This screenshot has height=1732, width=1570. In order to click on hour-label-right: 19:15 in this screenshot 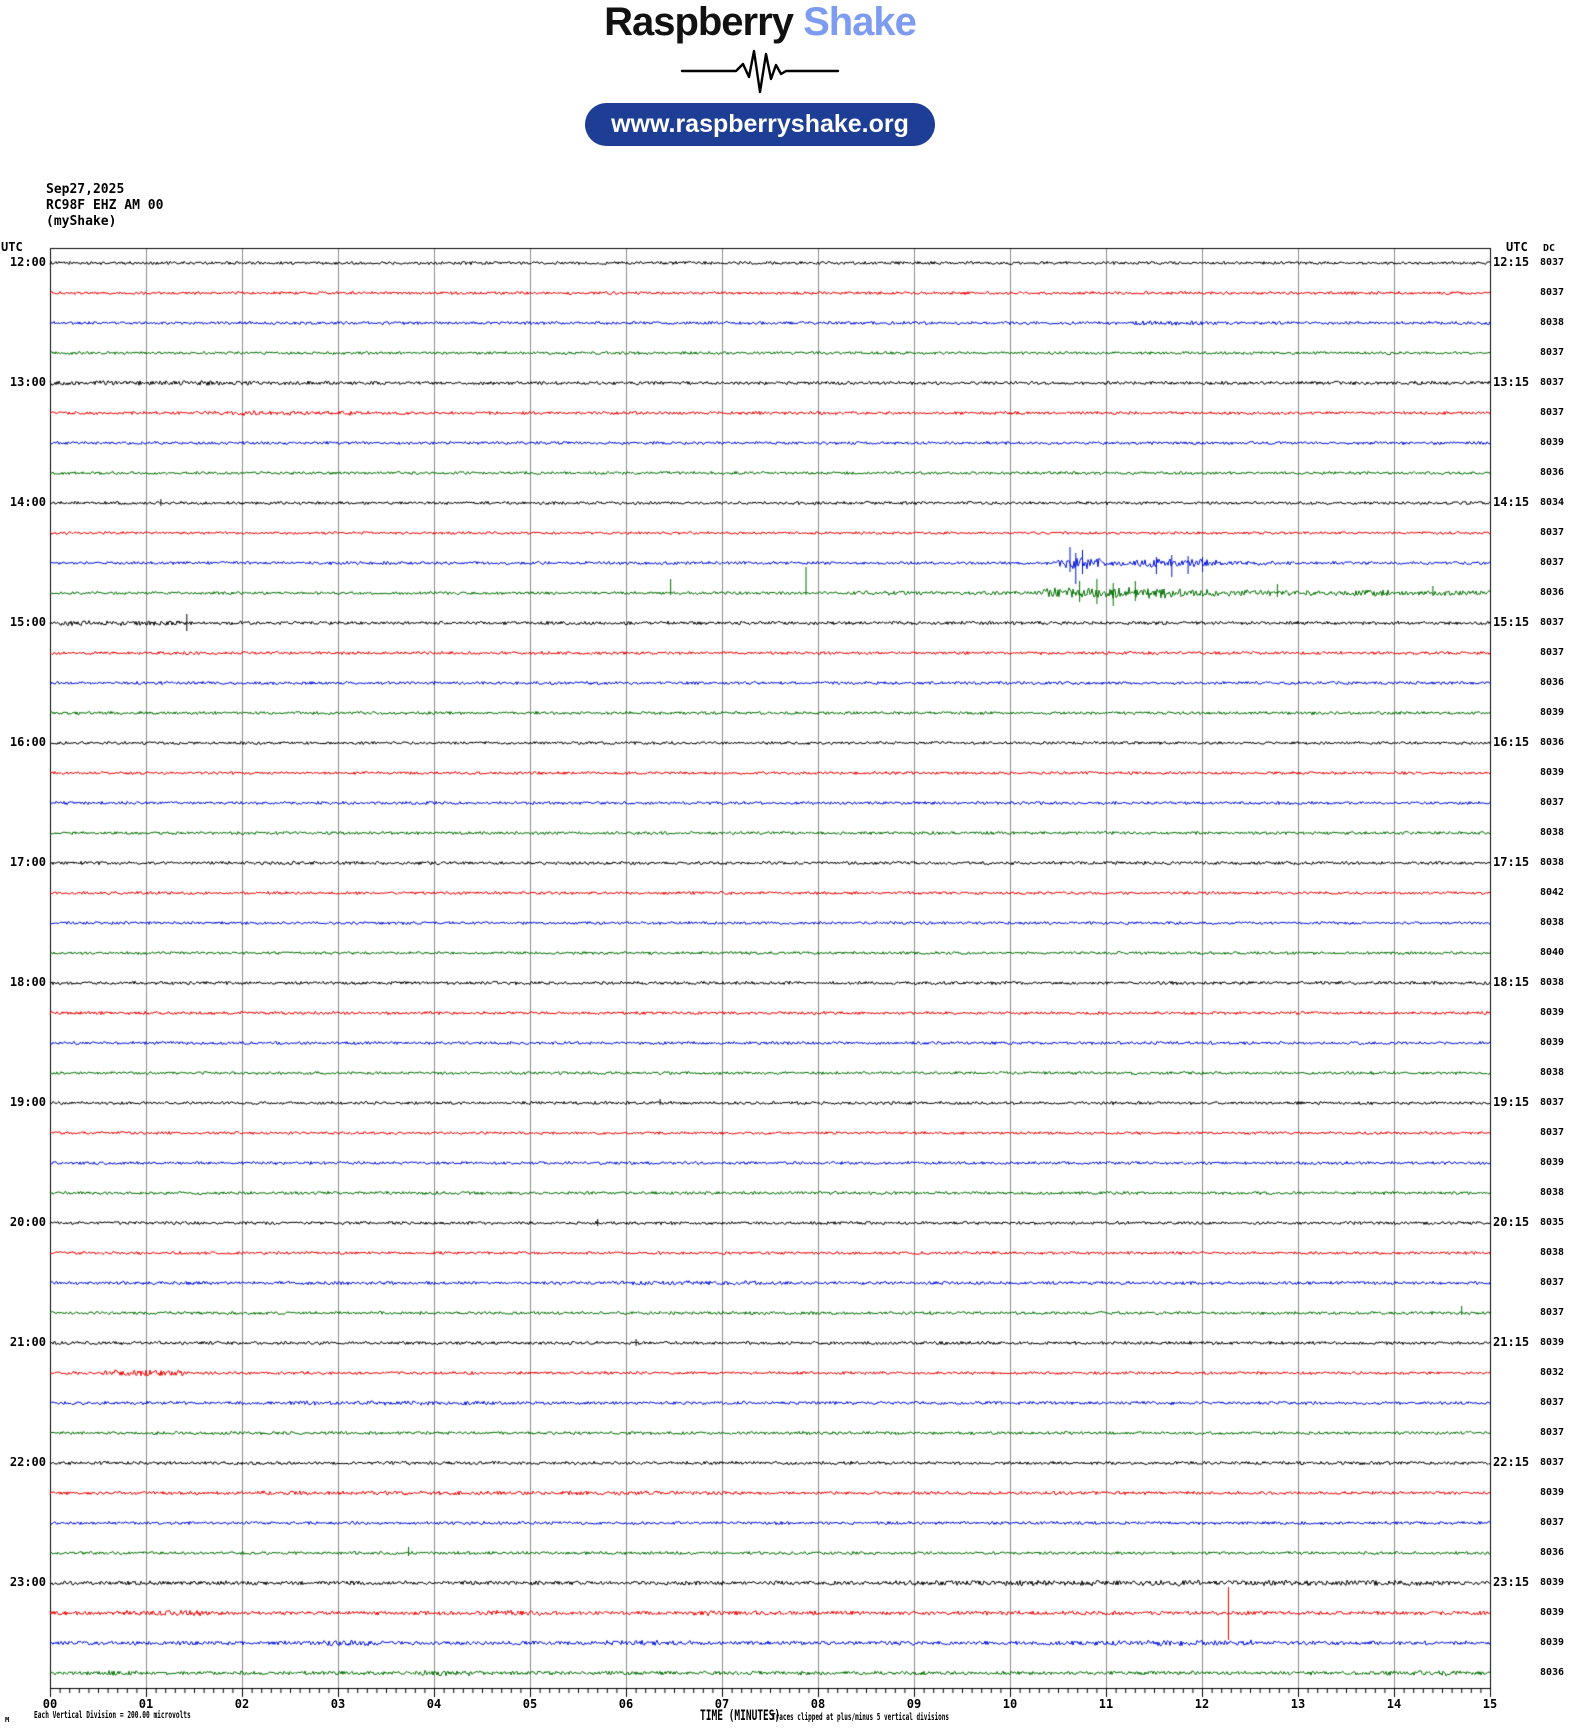, I will do `click(1511, 1102)`.